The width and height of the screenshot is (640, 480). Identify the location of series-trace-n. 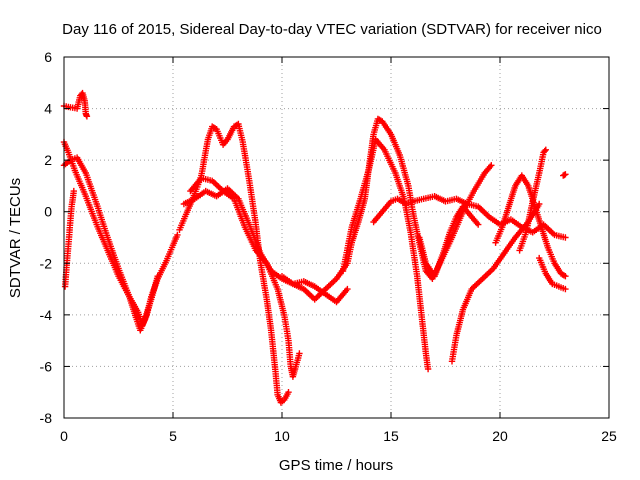
(532, 200).